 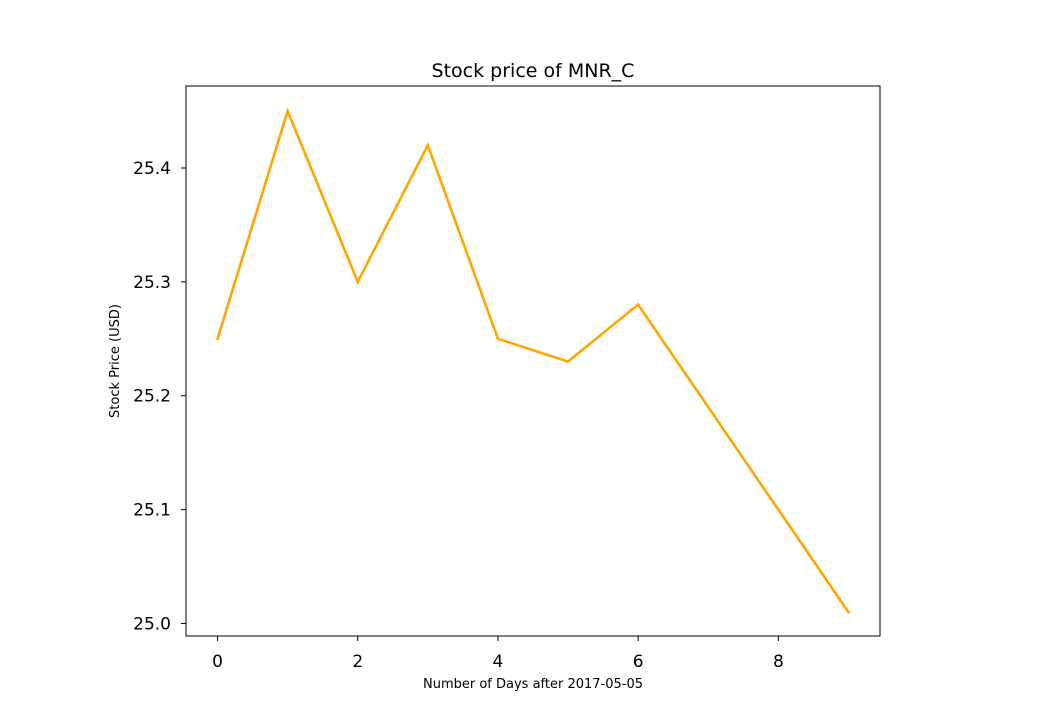 What do you see at coordinates (533, 71) in the screenshot?
I see `chart-title: Stock price of MNR_C` at bounding box center [533, 71].